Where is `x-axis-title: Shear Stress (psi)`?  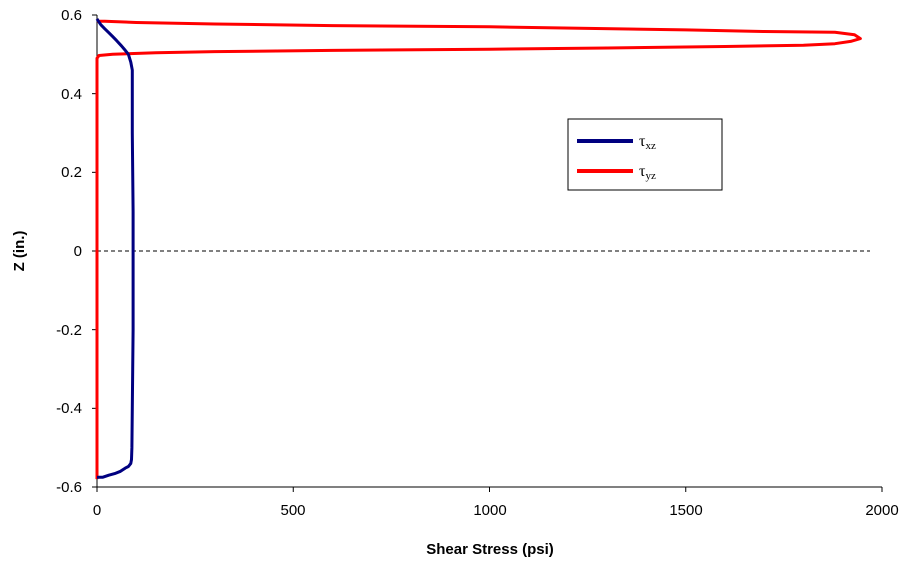 x-axis-title: Shear Stress (psi) is located at coordinates (490, 549).